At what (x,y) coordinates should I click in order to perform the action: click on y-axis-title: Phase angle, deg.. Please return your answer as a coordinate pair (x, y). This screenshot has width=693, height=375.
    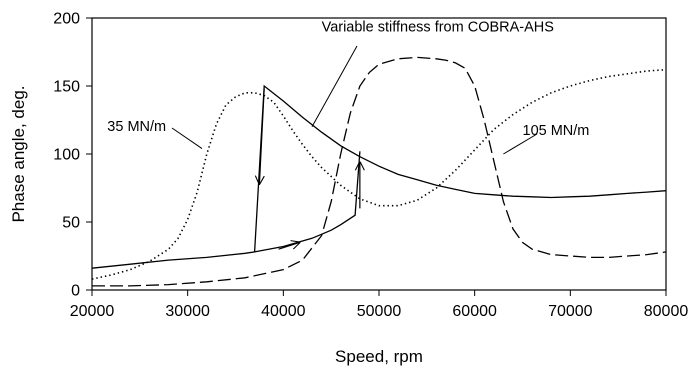
    Looking at the image, I should click on (18, 153).